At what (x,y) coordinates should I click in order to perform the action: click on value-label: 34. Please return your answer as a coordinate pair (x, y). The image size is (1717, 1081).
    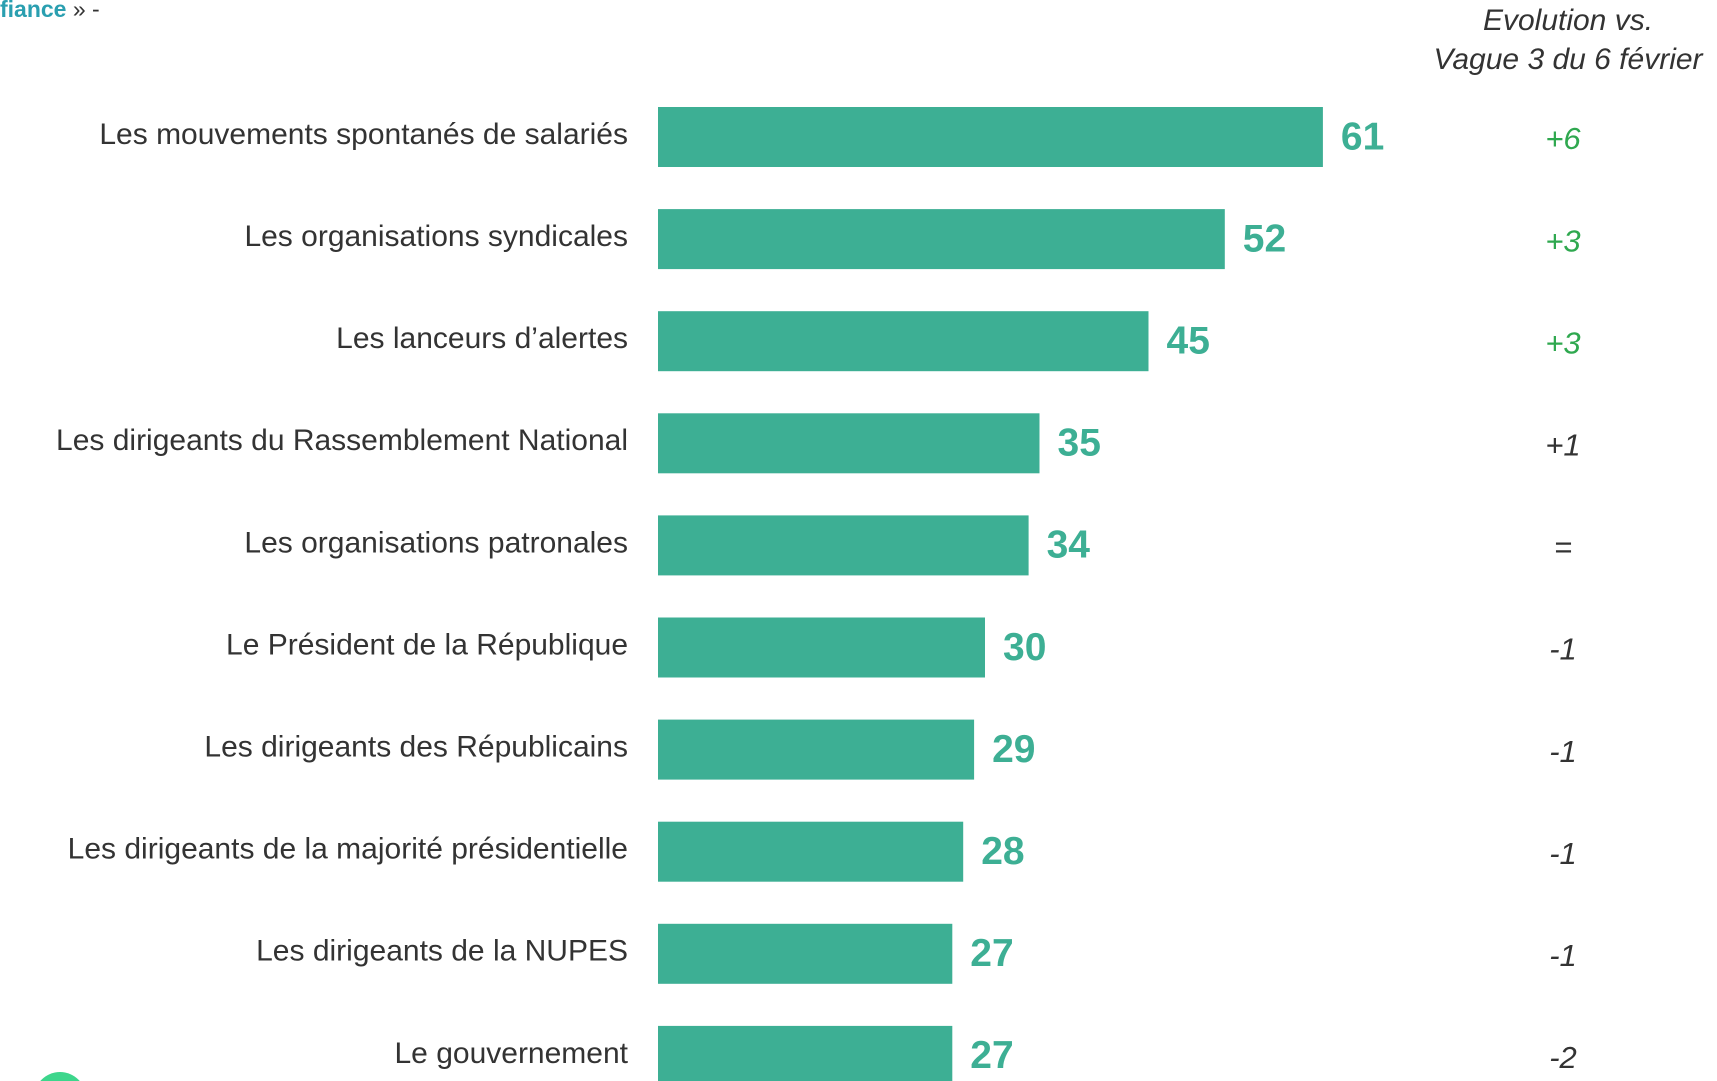
    Looking at the image, I should click on (1069, 545).